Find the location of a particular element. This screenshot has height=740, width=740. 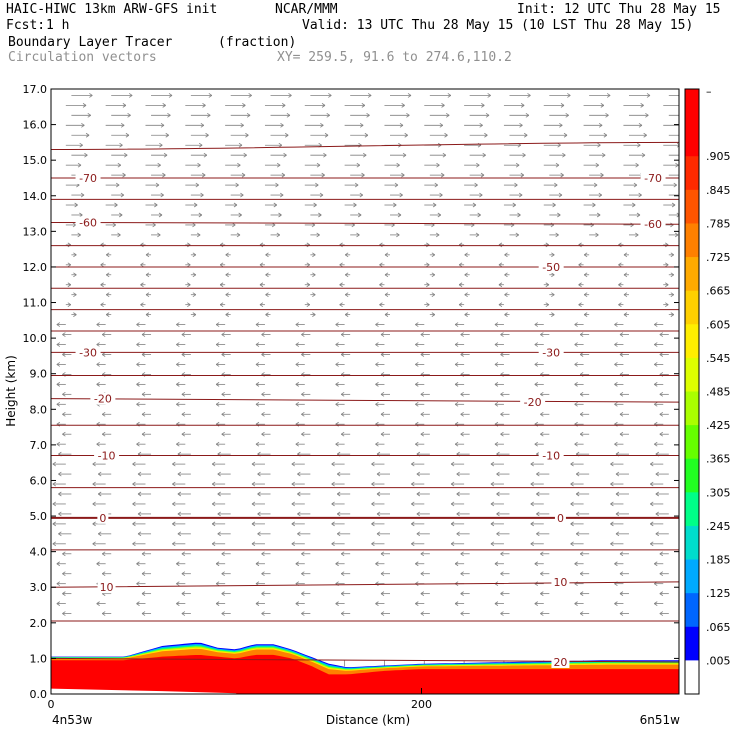

y-tick-label: 15.0 is located at coordinates (35, 160).